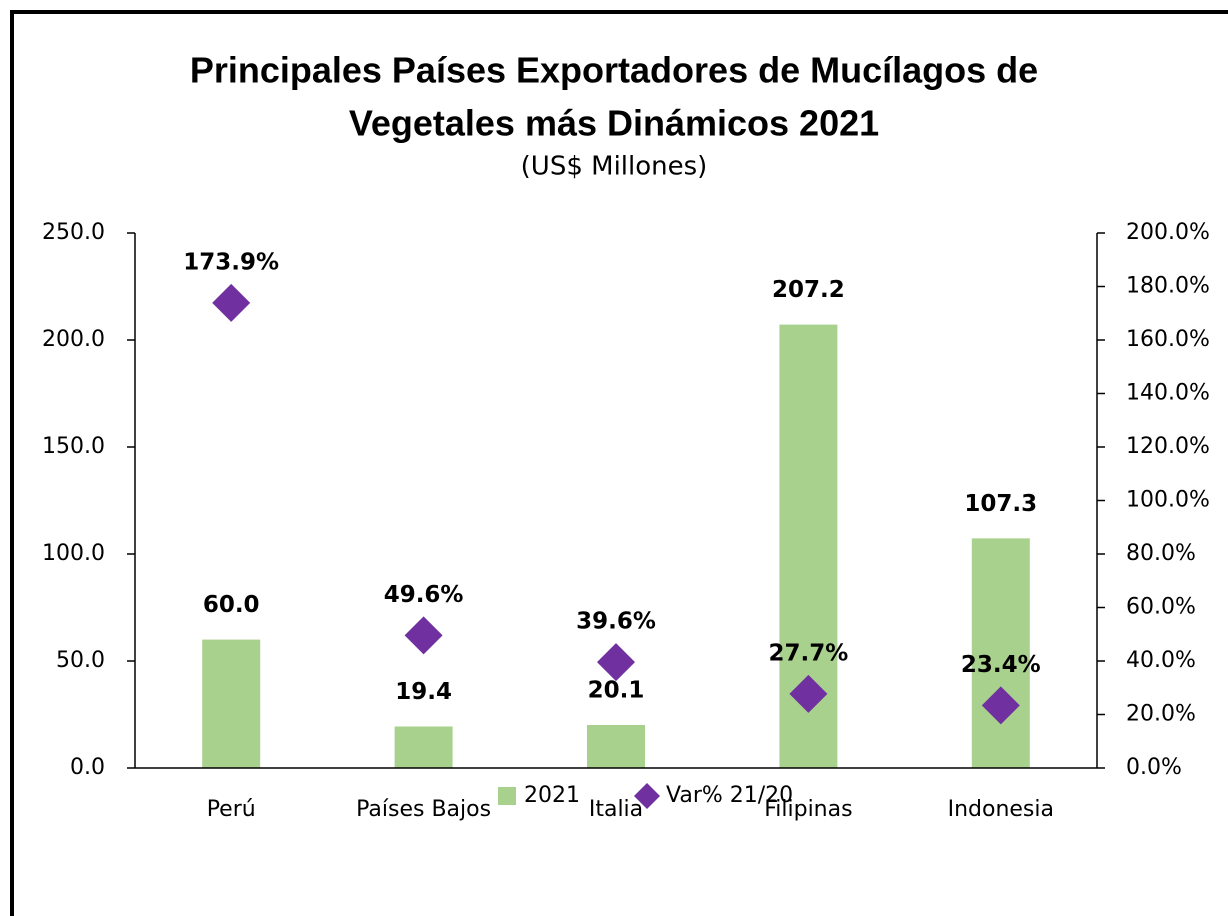 This screenshot has height=916, width=1228. What do you see at coordinates (809, 653) in the screenshot?
I see `data-label: 27.7%` at bounding box center [809, 653].